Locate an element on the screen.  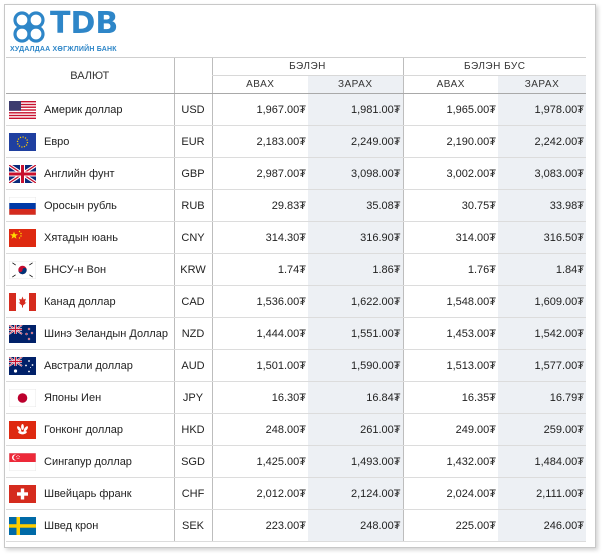
currency-cell: Швед крон is located at coordinates (90, 525).